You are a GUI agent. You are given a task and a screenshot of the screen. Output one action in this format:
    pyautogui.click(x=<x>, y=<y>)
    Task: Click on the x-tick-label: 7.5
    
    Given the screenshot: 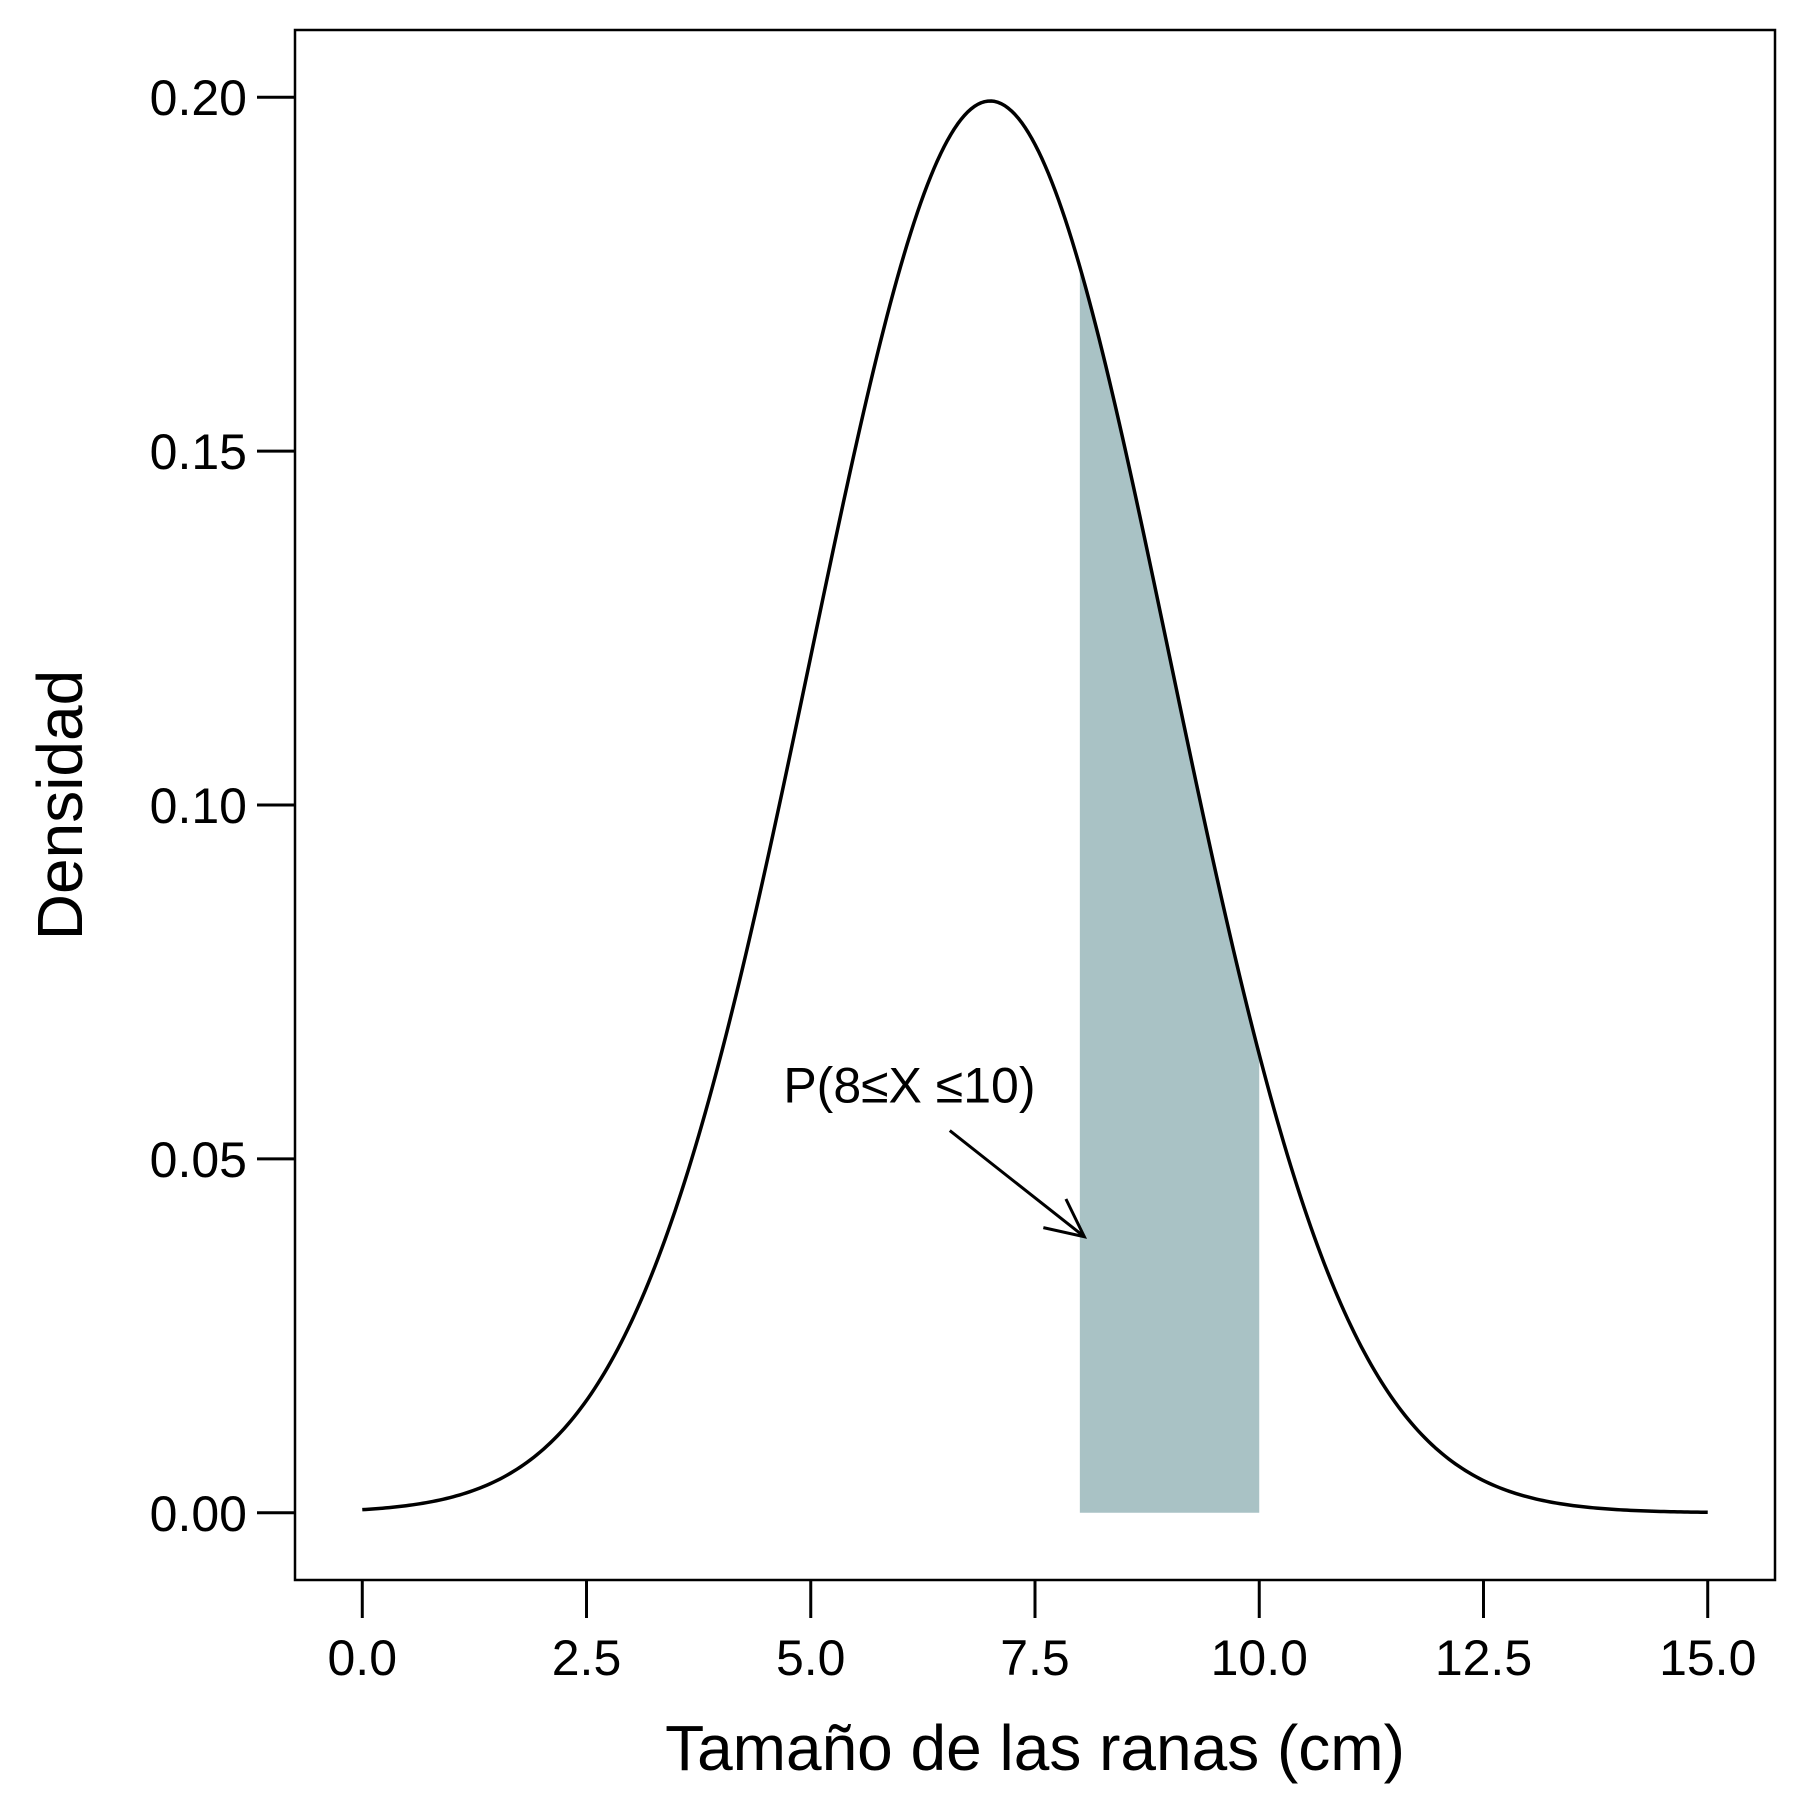 What is the action you would take?
    pyautogui.click(x=1035, y=1658)
    